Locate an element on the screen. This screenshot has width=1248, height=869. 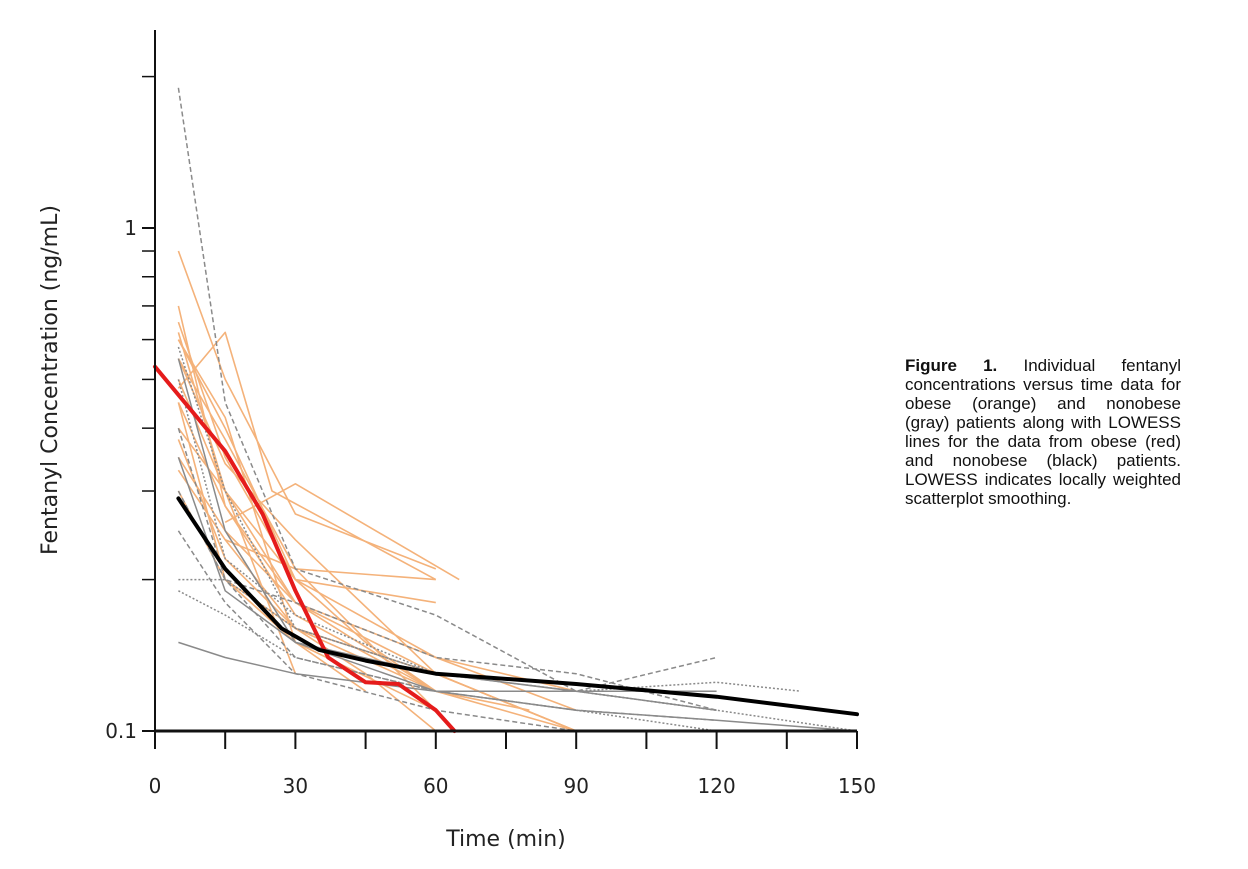
x-tick-label: 120 is located at coordinates (717, 786).